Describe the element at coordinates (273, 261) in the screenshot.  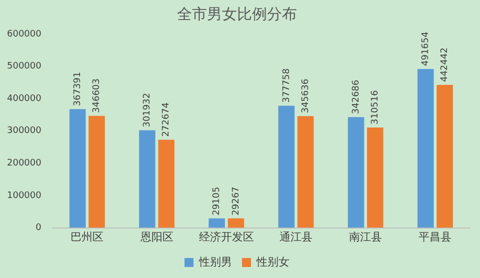
I see `legend-label: 性别女` at that location.